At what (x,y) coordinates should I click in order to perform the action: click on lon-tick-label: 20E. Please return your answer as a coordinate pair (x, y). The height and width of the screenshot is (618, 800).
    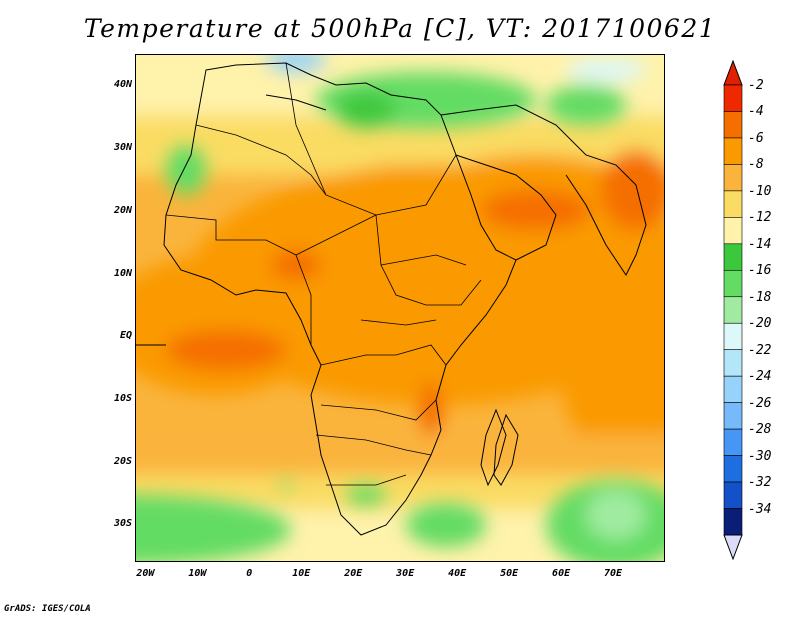
    Looking at the image, I should click on (353, 573).